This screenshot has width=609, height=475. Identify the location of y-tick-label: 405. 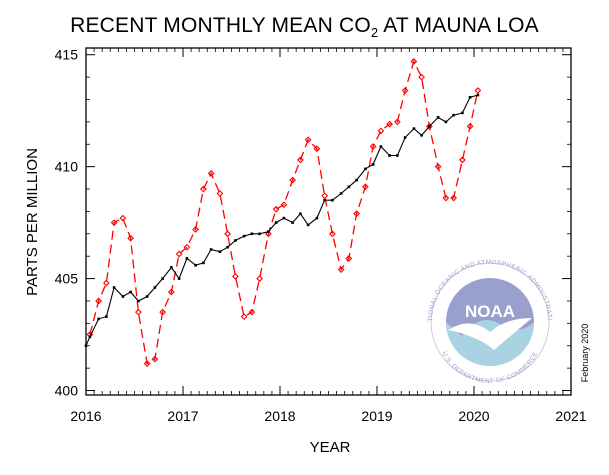
(67, 279).